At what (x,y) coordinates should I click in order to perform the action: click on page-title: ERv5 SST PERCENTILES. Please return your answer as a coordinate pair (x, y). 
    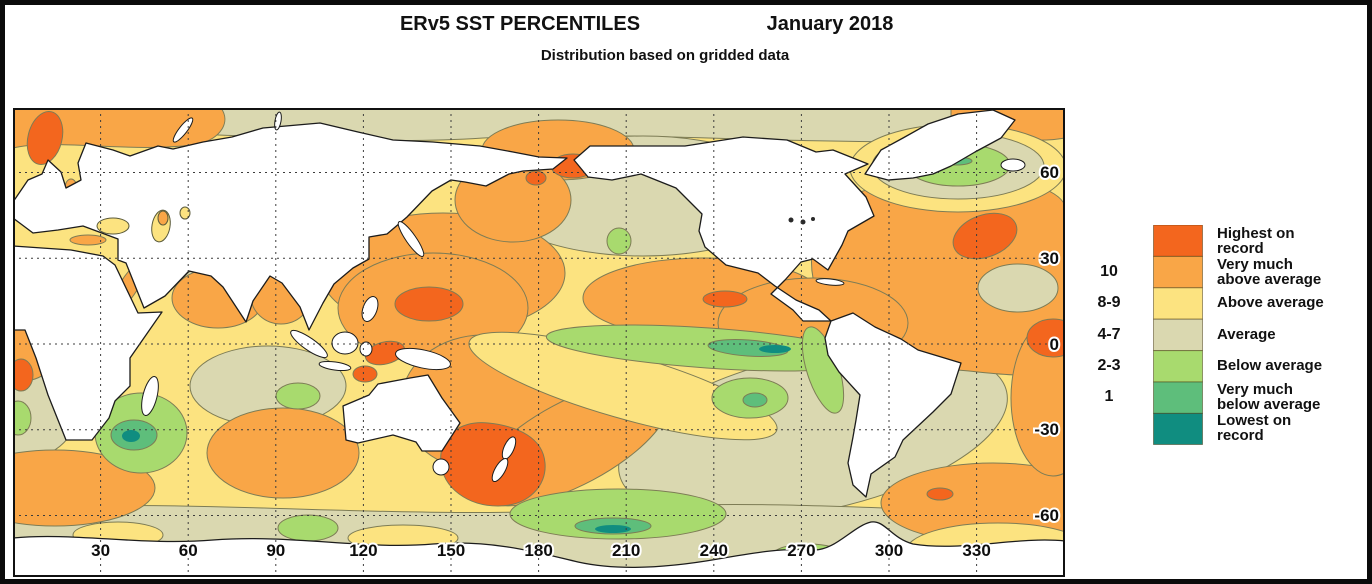
    Looking at the image, I should click on (520, 24).